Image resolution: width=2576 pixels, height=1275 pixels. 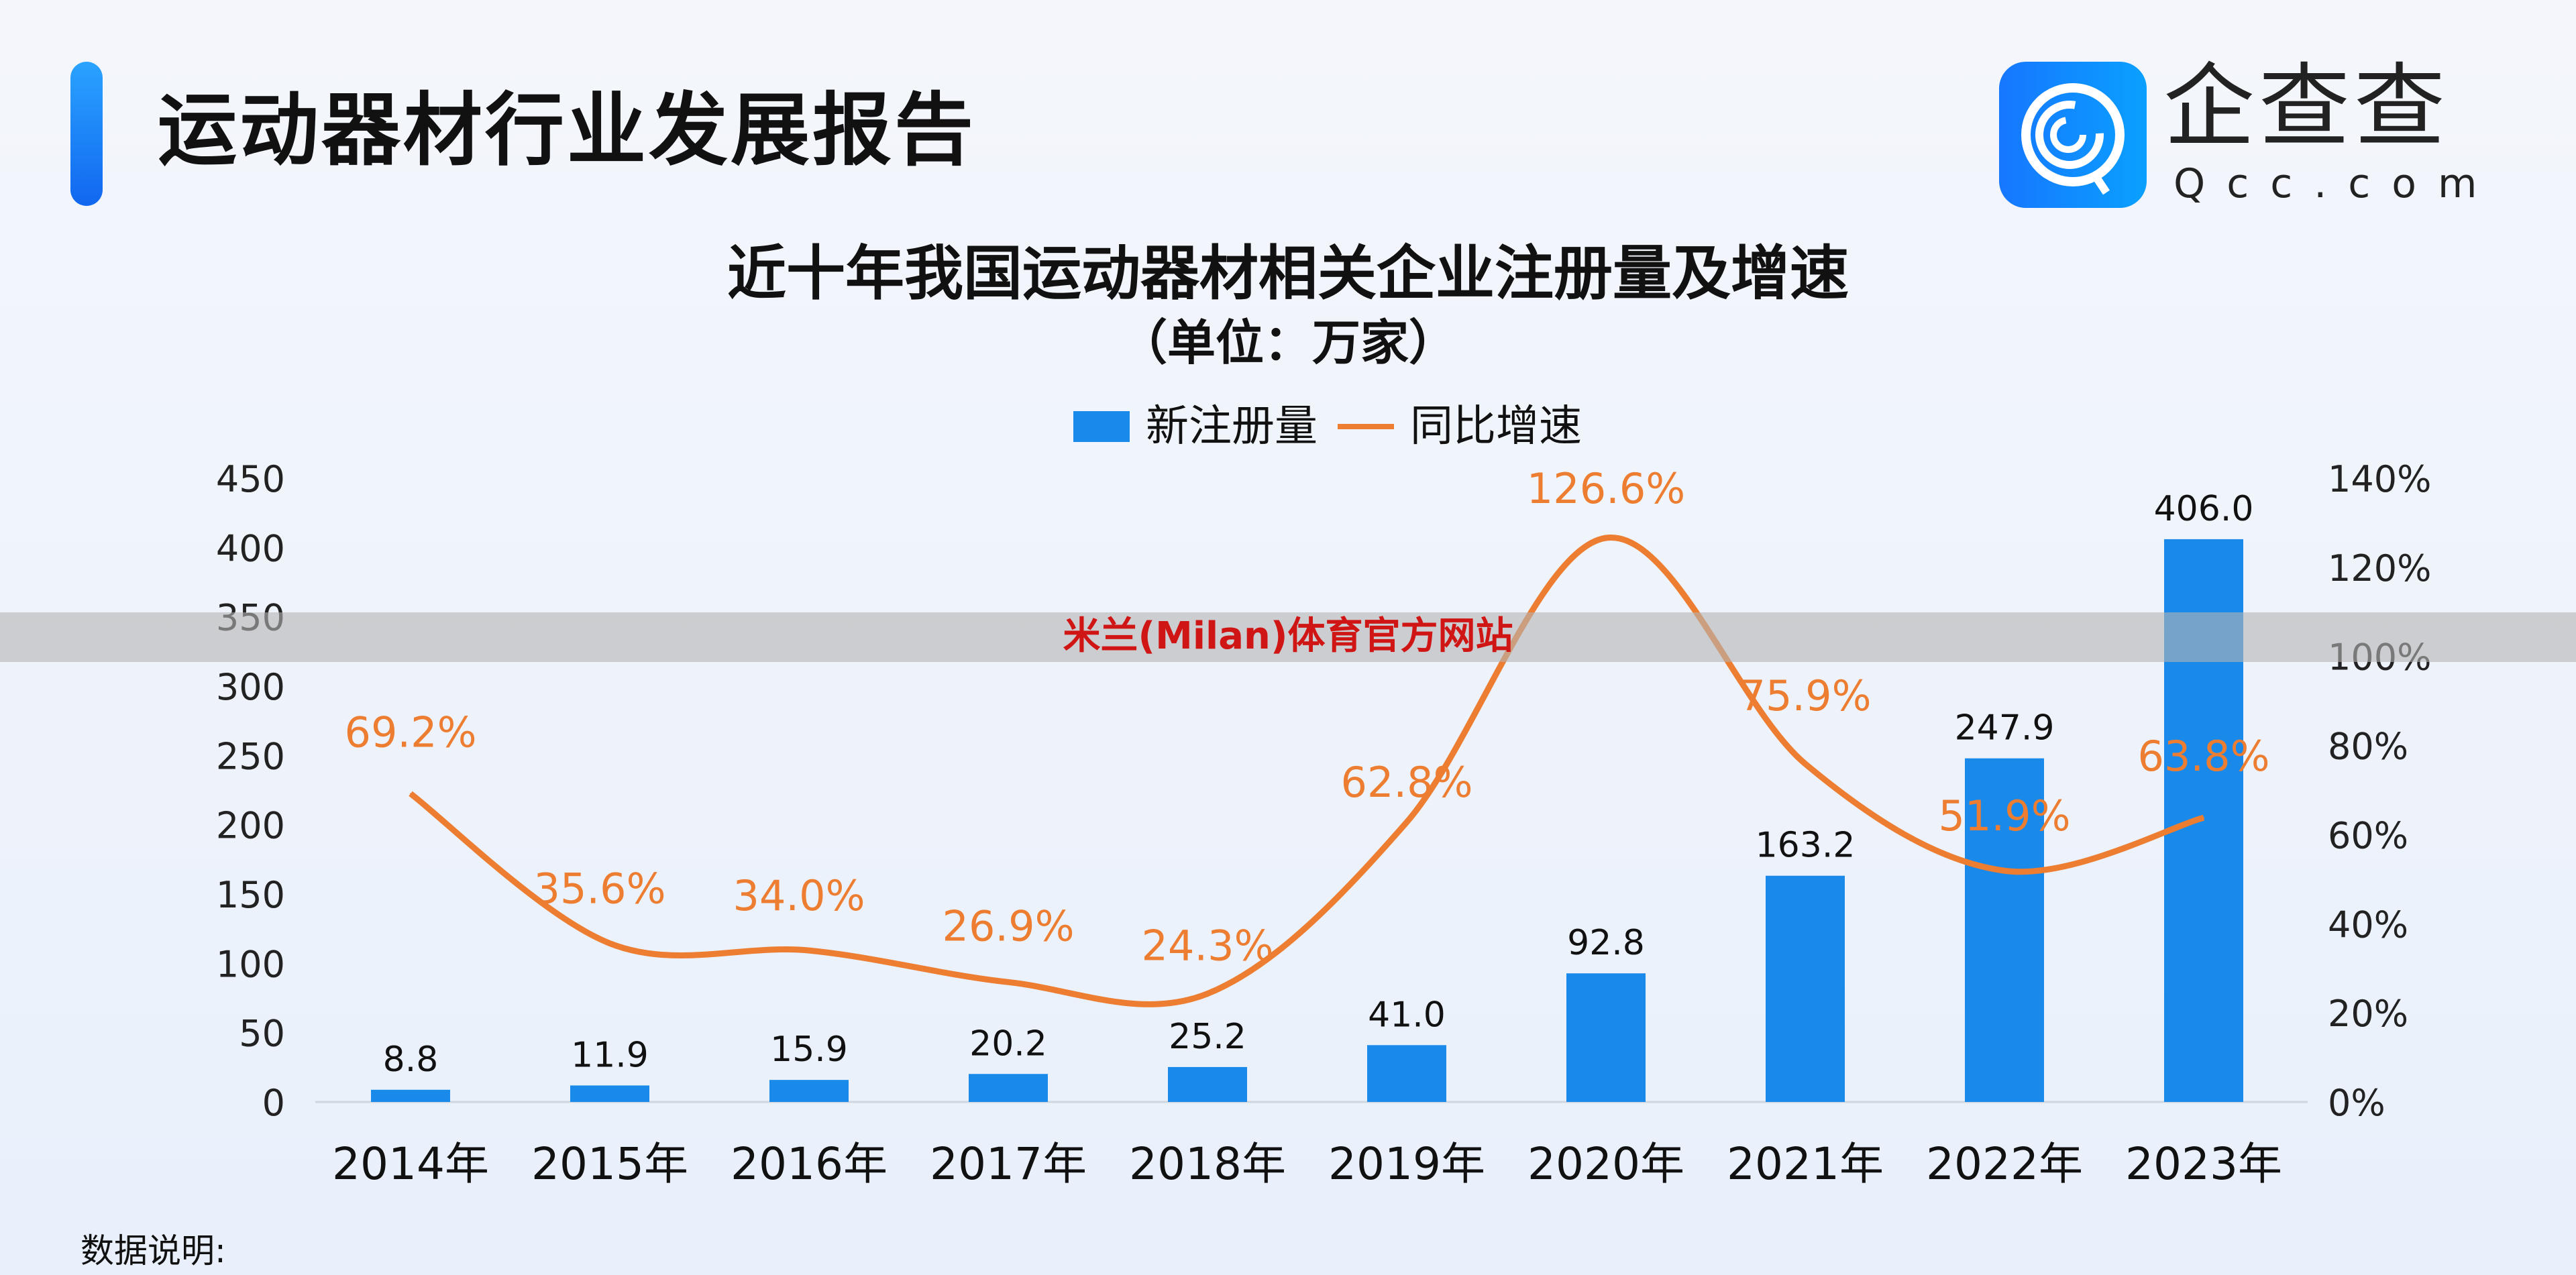 I want to click on line-data-label: 75.9%, so click(x=1805, y=695).